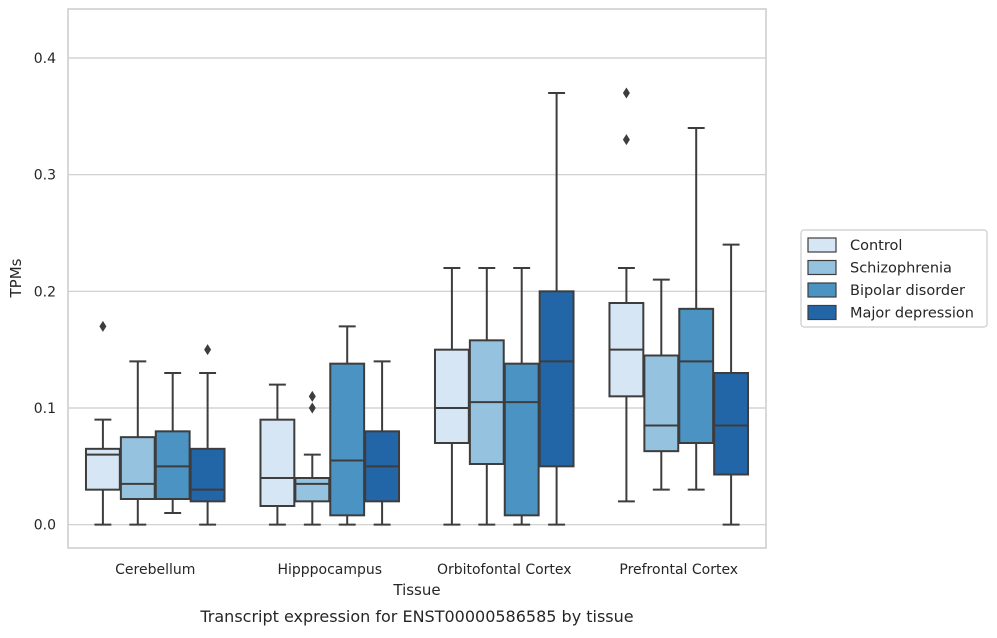  I want to click on y-tick-label: 0.4, so click(45, 59).